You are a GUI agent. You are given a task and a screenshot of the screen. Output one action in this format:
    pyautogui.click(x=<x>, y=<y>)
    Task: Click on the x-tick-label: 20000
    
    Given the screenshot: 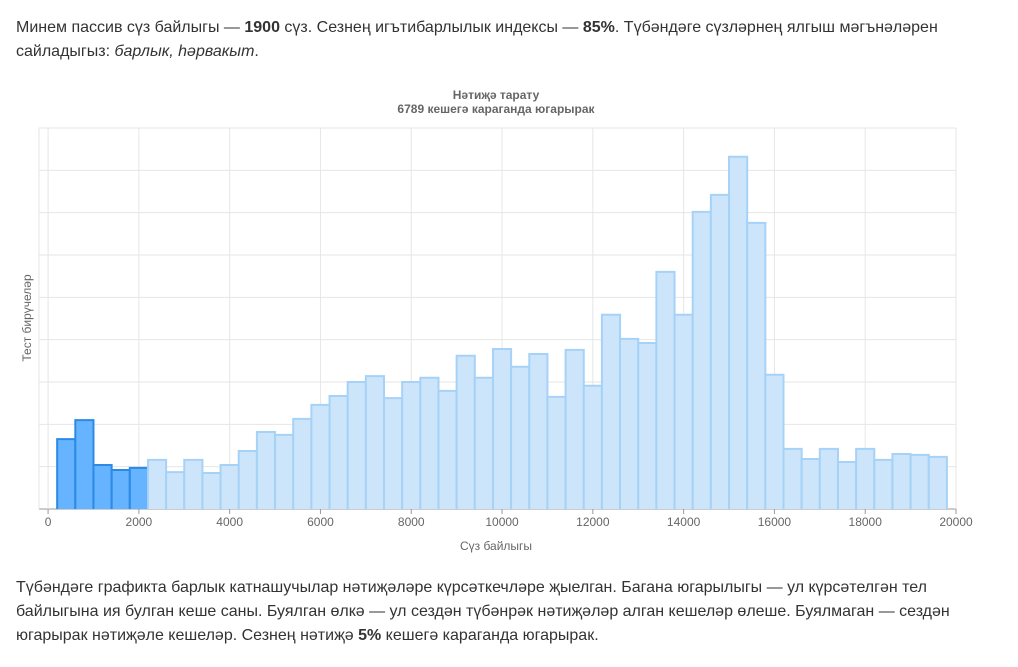 What is the action you would take?
    pyautogui.click(x=956, y=522)
    